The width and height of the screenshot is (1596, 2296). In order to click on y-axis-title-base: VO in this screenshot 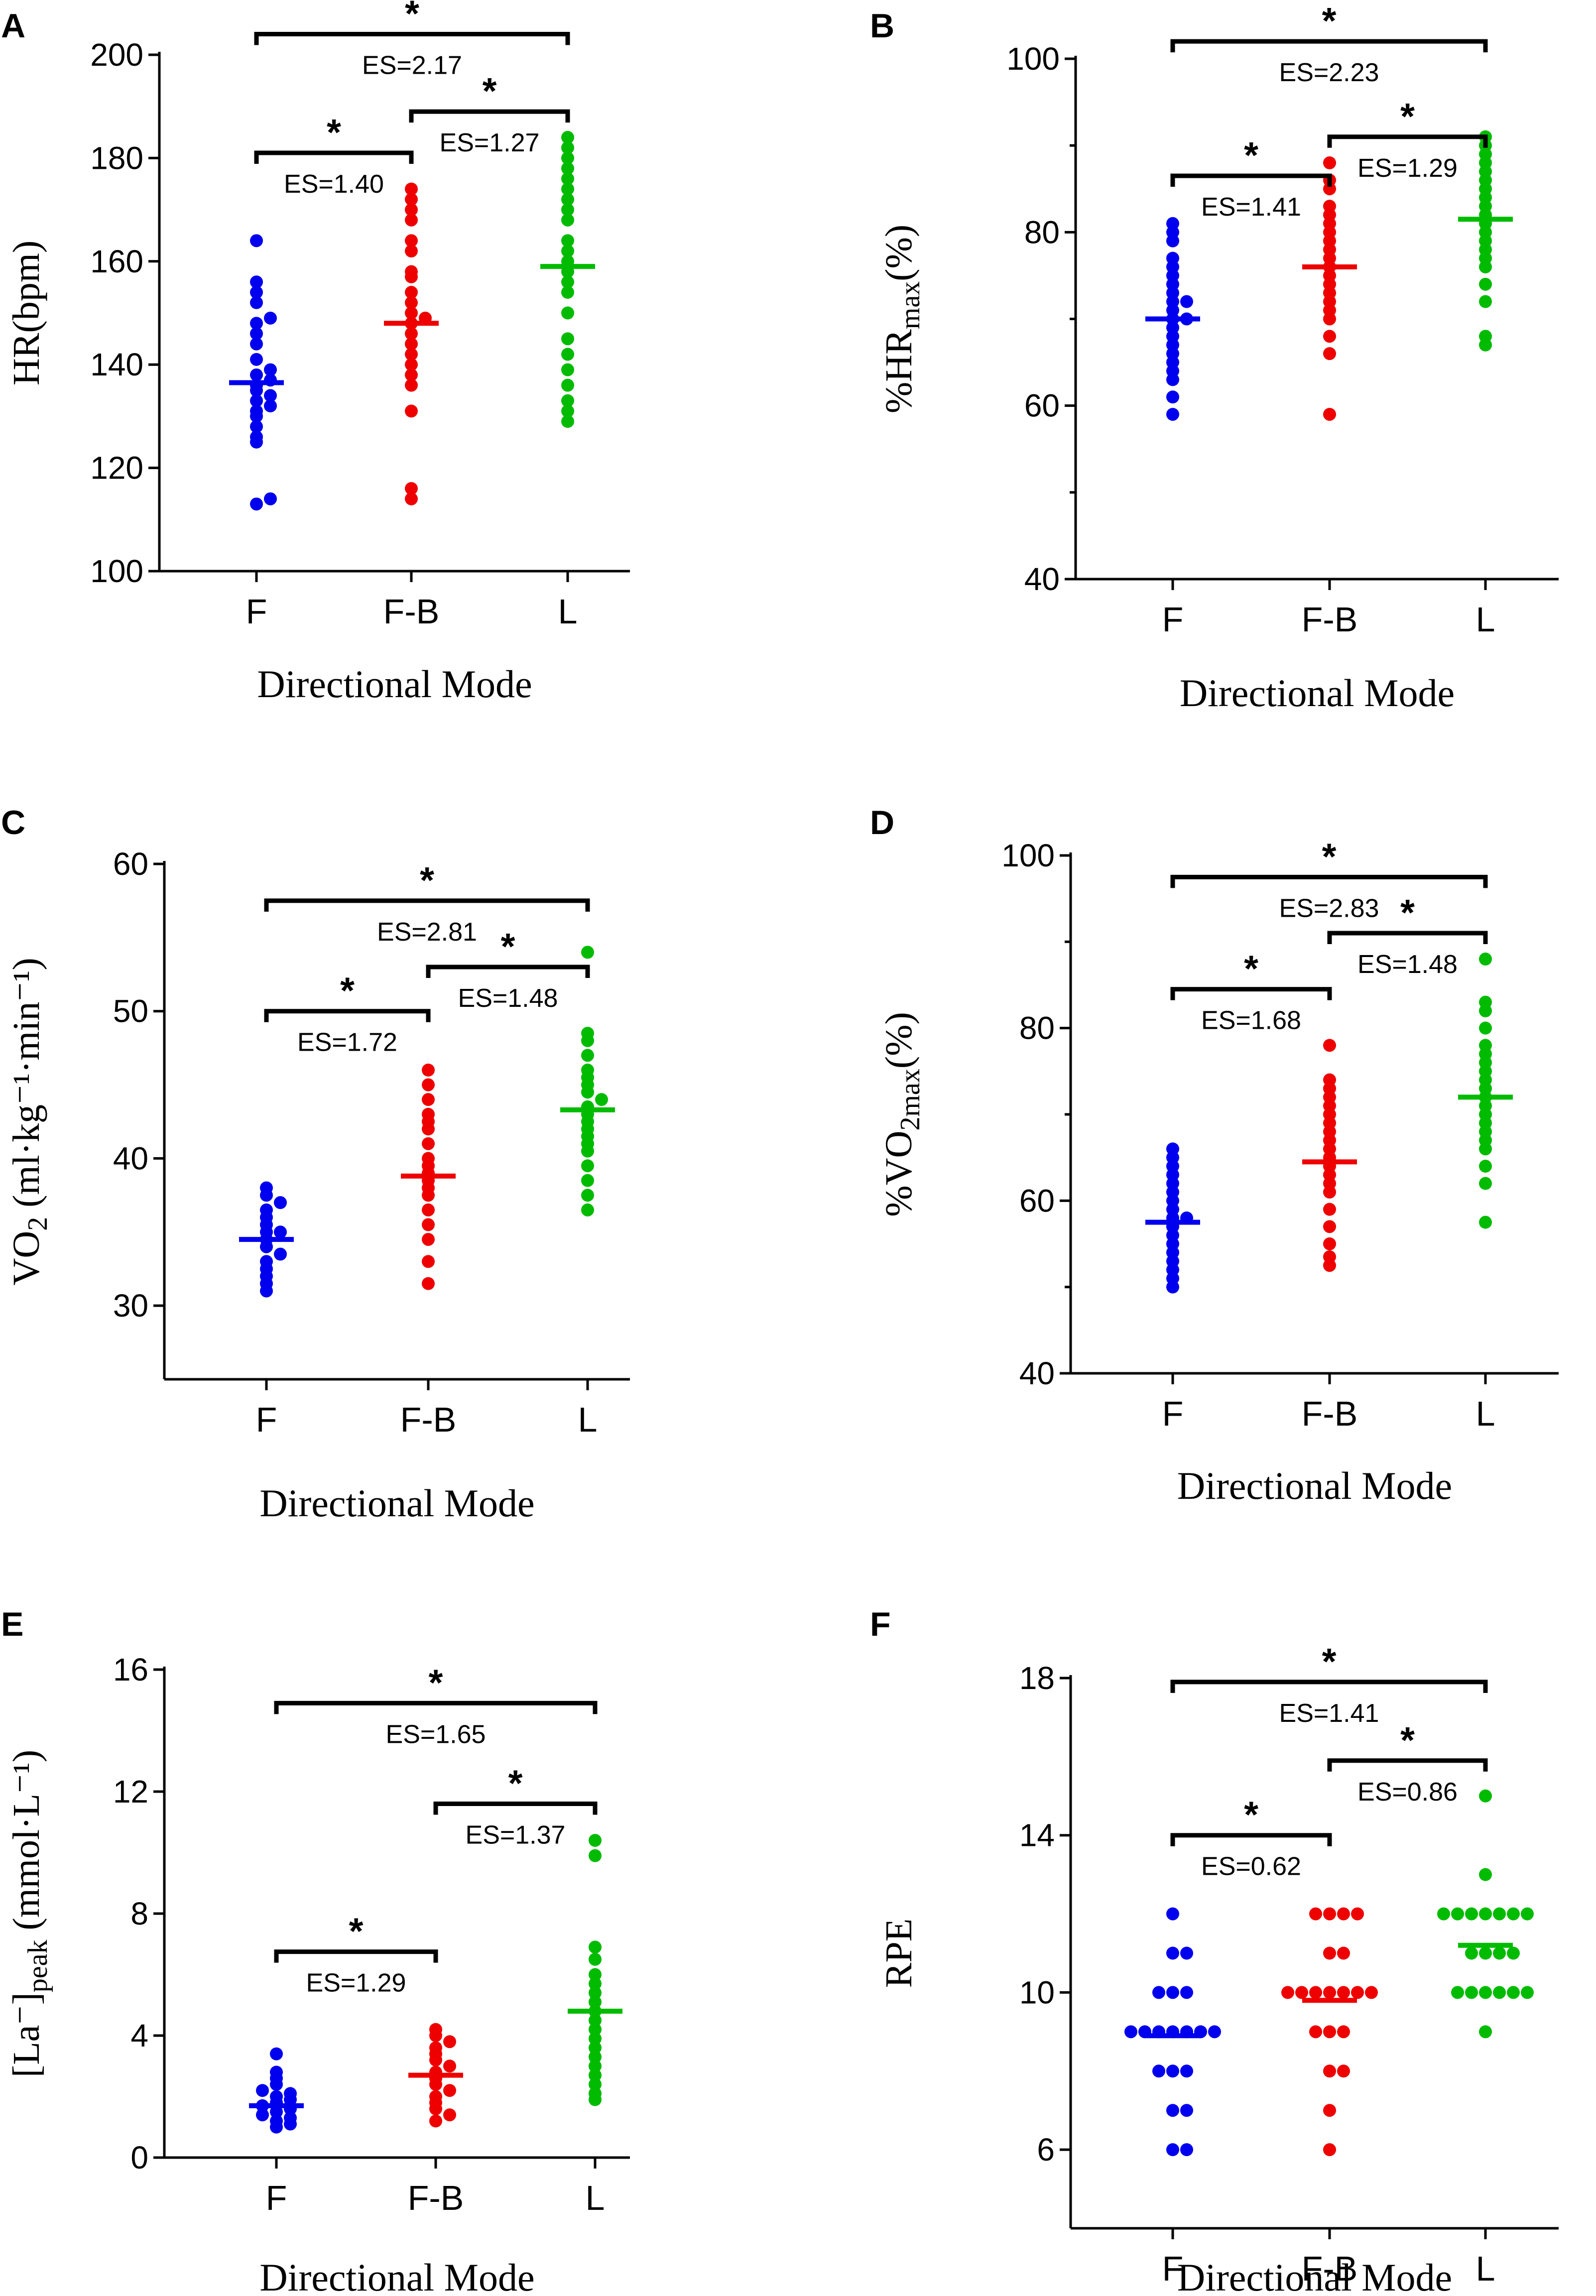, I will do `click(26, 1258)`.